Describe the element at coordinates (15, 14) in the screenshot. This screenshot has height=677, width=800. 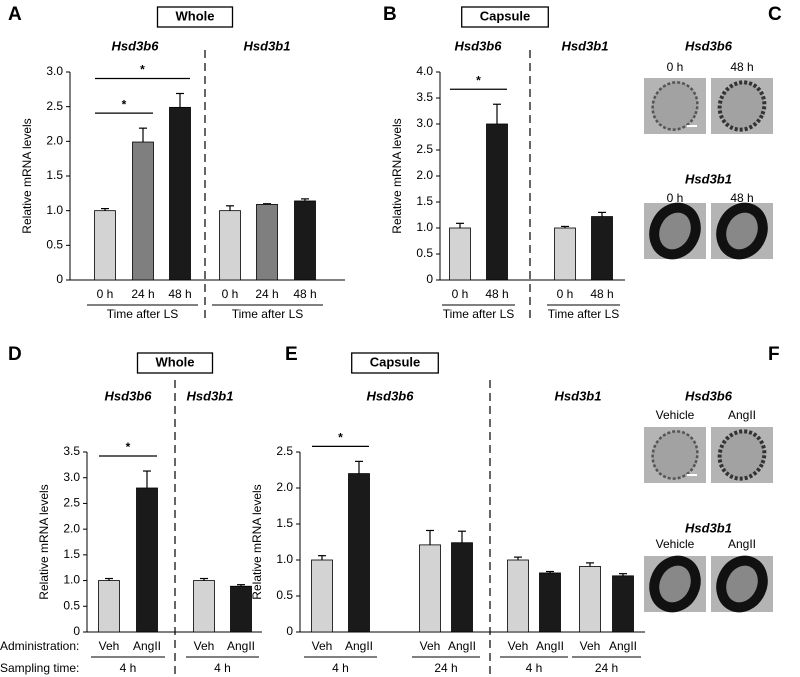
I see `panel-letter: A` at that location.